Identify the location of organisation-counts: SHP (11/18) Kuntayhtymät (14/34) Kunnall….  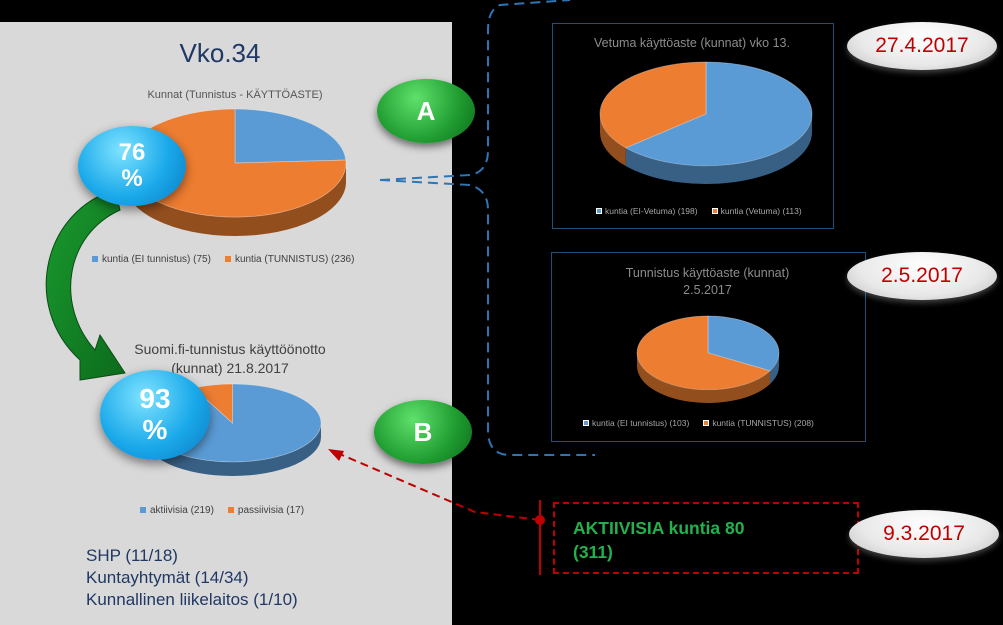
(192, 578).